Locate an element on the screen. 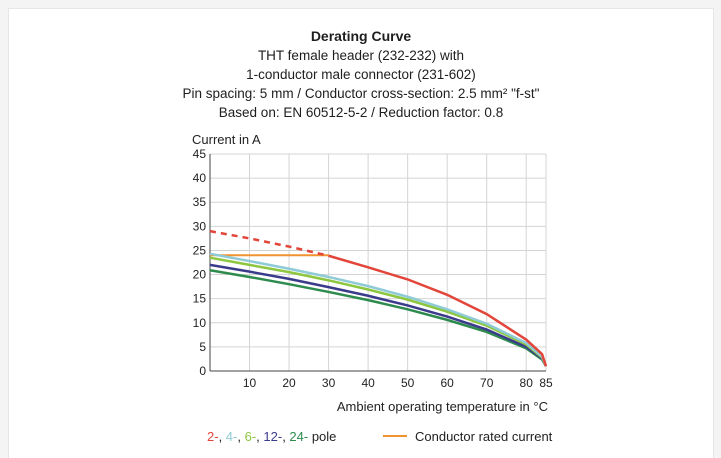 The height and width of the screenshot is (458, 721). legend-series-part: 24- is located at coordinates (299, 436).